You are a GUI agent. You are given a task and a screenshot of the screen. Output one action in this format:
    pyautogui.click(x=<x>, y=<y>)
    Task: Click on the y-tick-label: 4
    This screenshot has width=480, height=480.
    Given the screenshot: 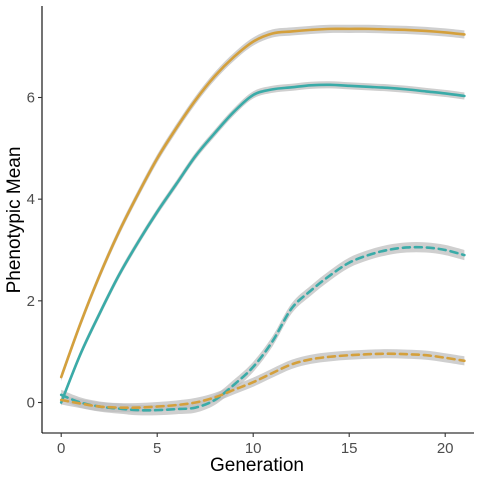 What is the action you would take?
    pyautogui.click(x=31, y=199)
    